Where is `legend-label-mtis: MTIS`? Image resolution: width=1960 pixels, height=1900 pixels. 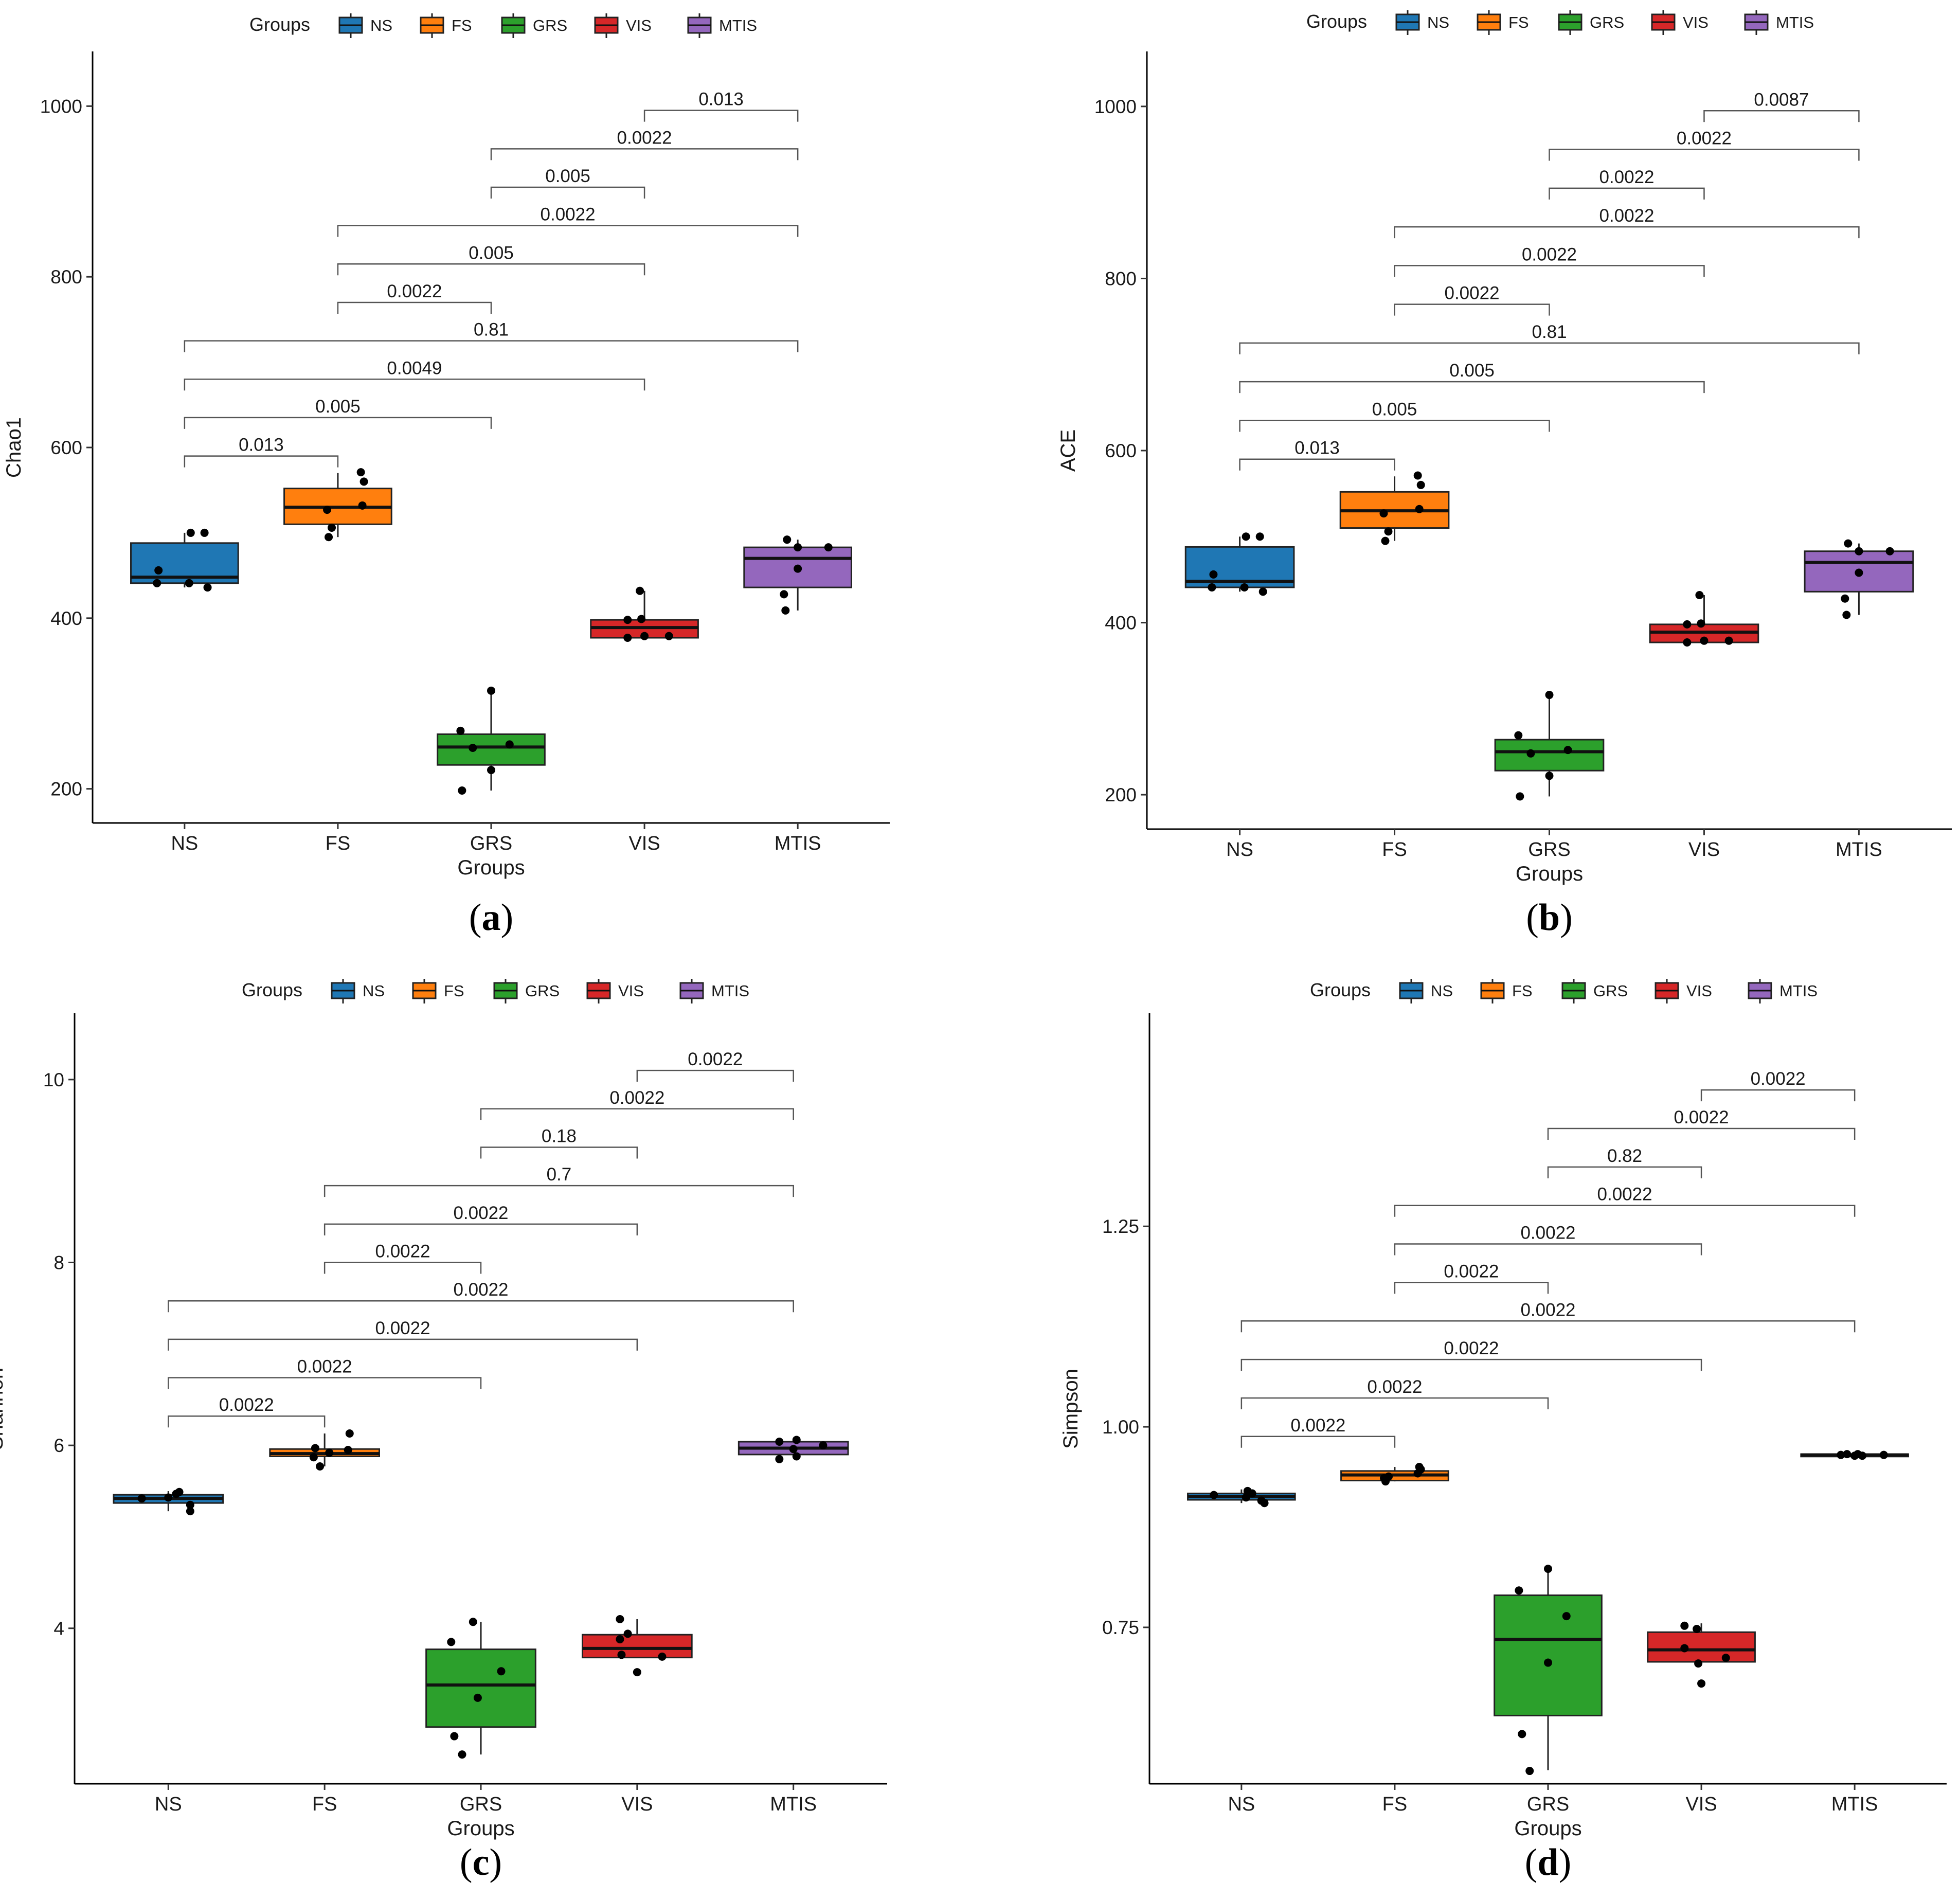
legend-label-mtis: MTIS is located at coordinates (730, 991).